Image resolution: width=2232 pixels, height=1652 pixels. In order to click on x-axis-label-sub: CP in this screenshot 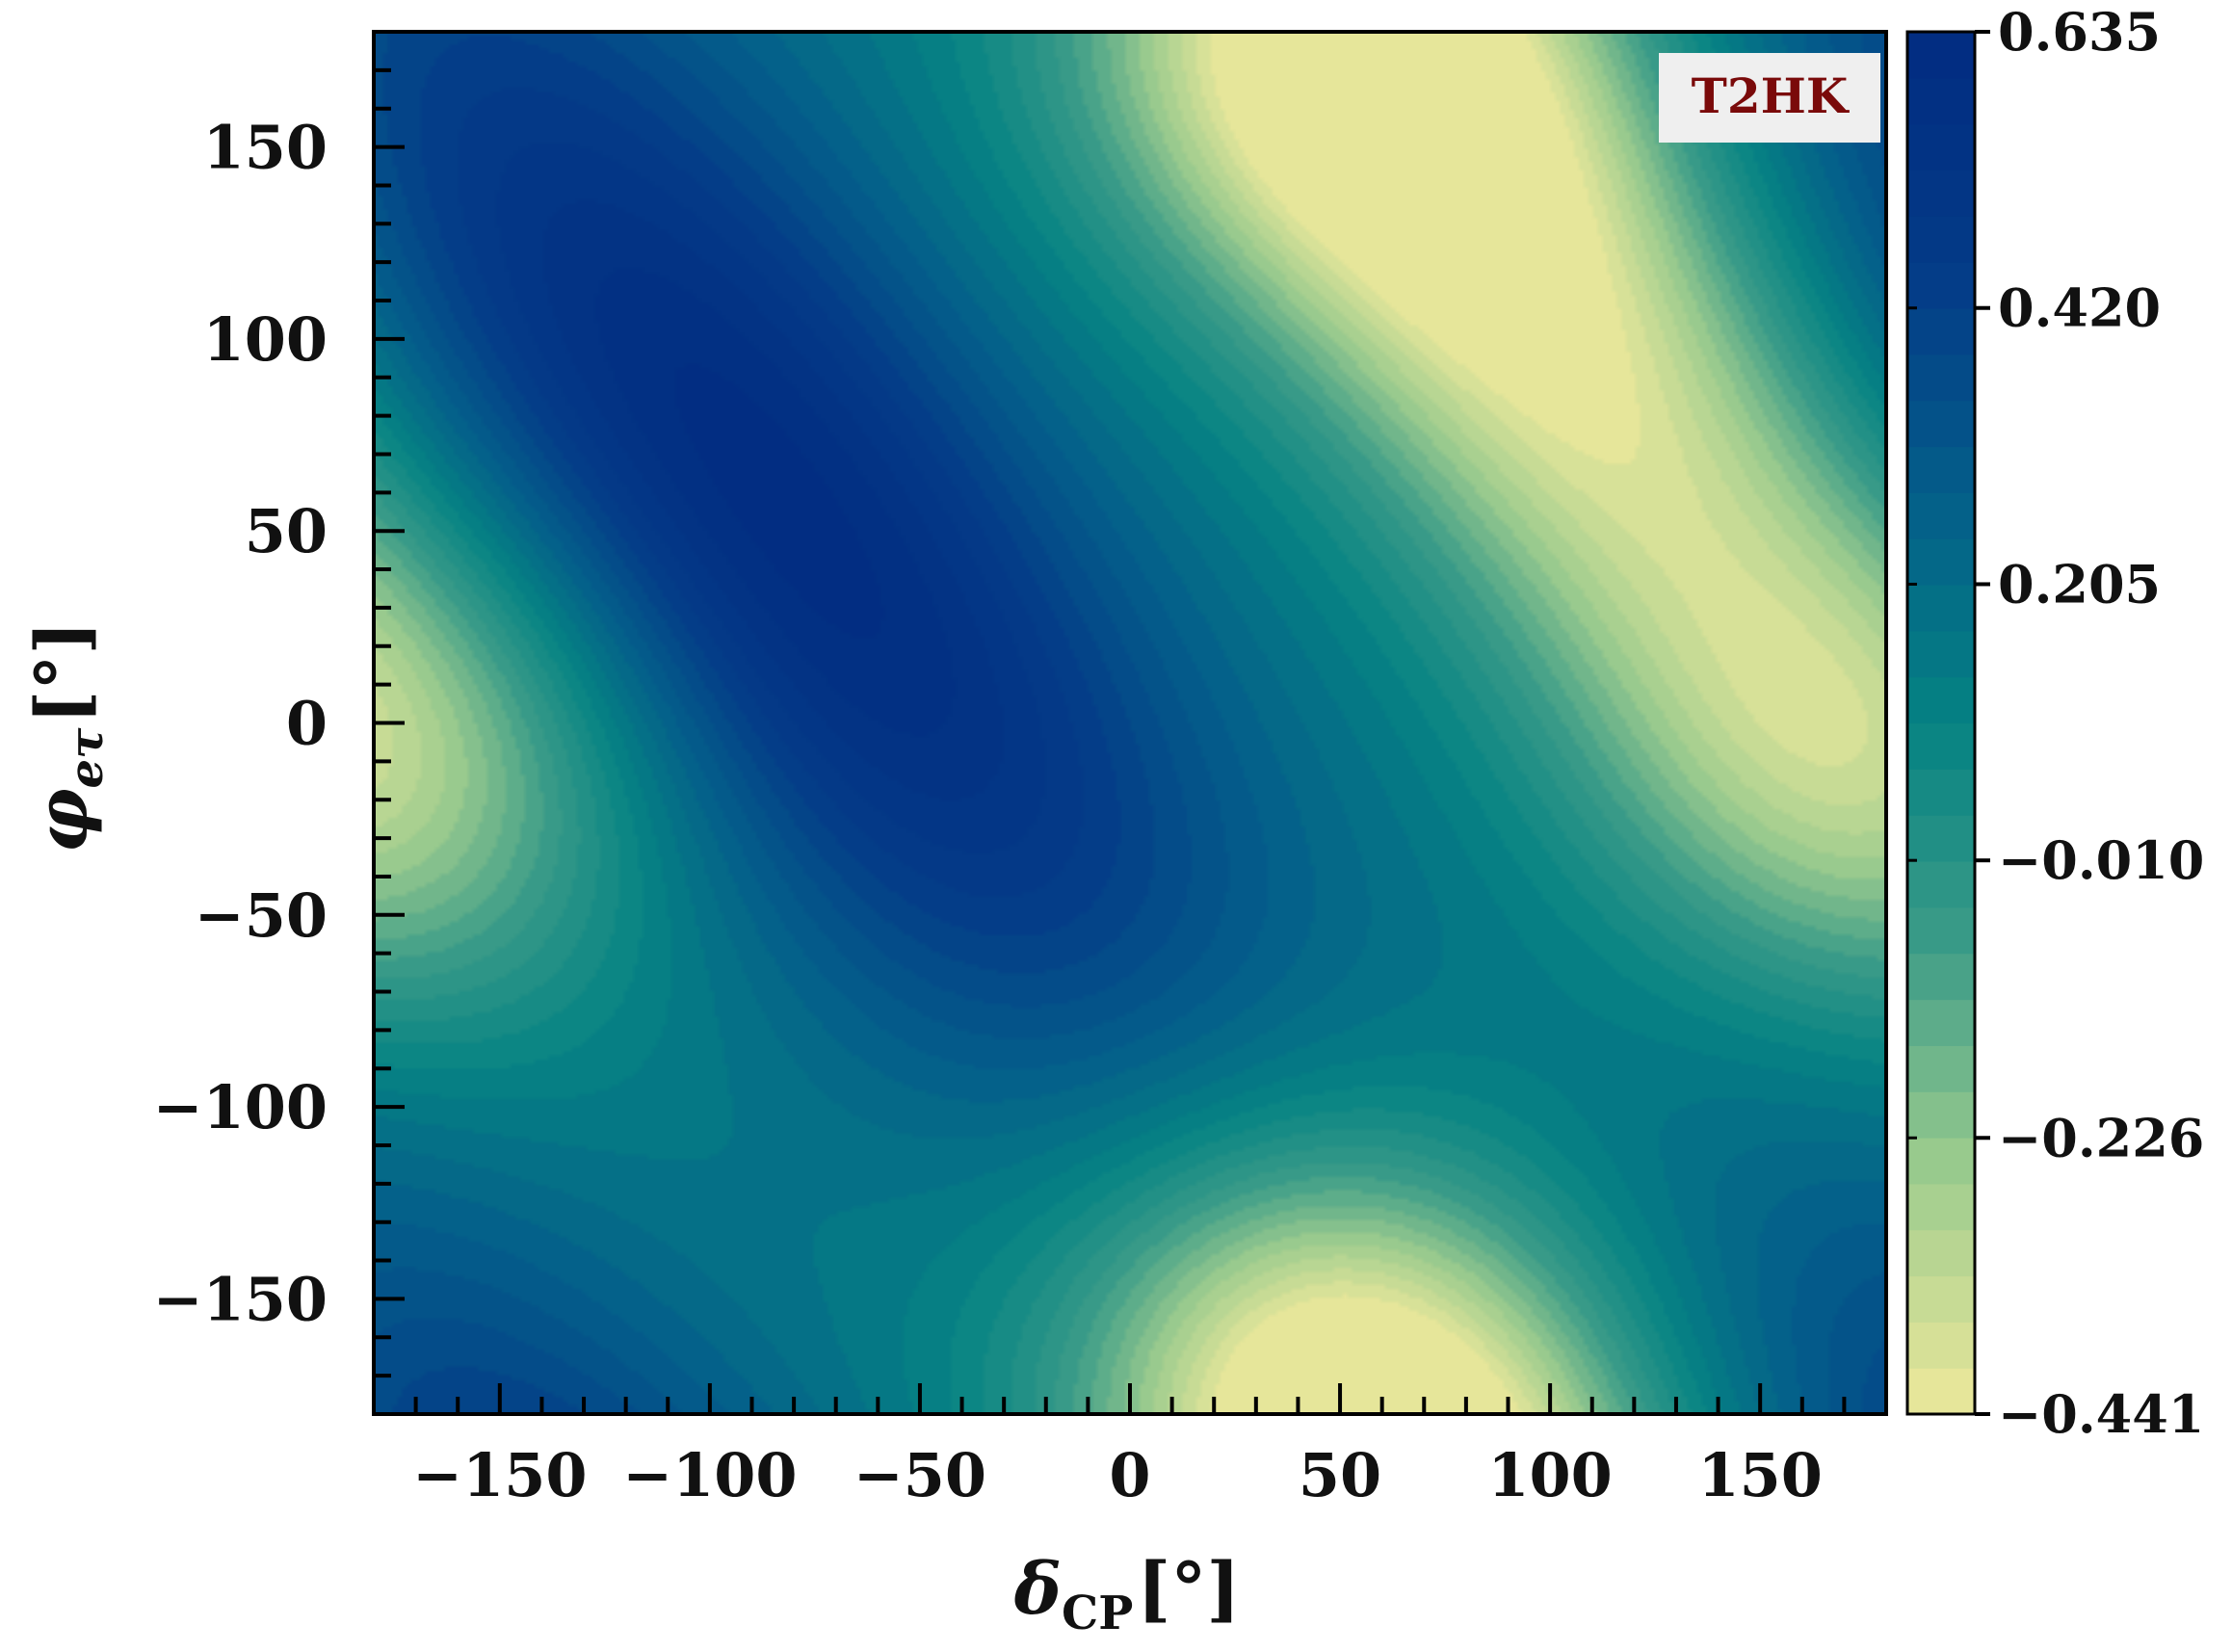, I will do `click(1097, 1613)`.